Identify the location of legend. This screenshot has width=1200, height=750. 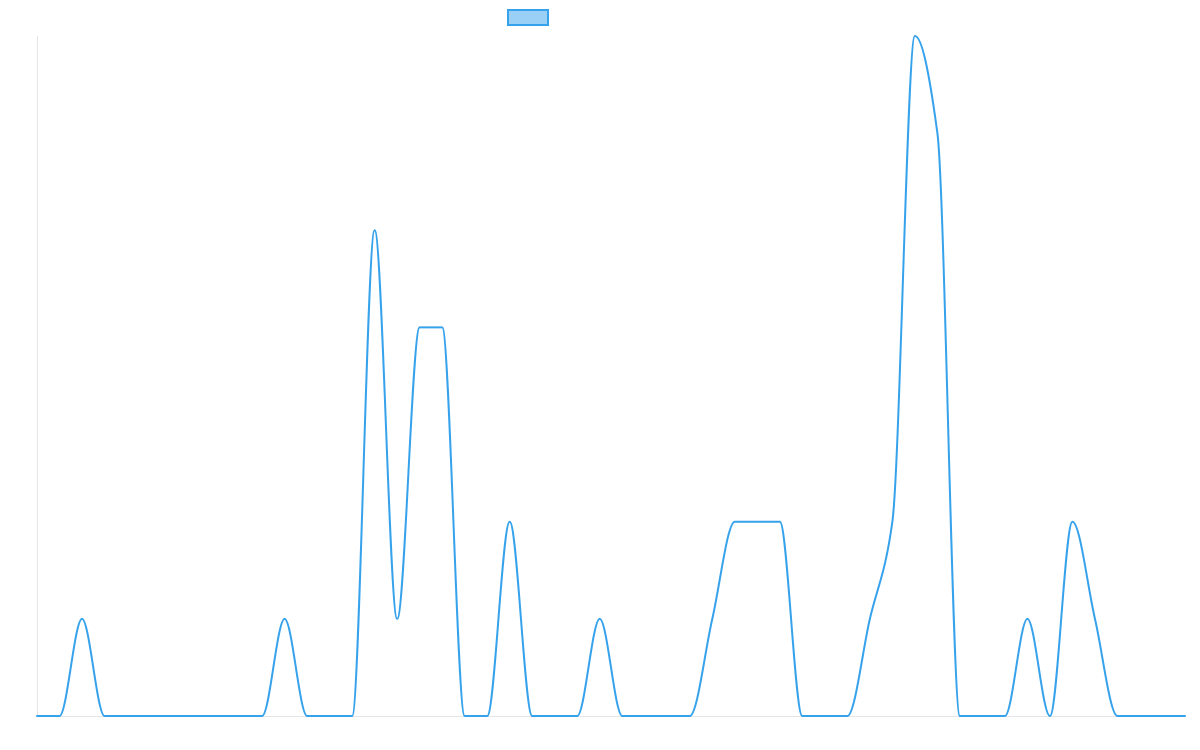
(528, 17).